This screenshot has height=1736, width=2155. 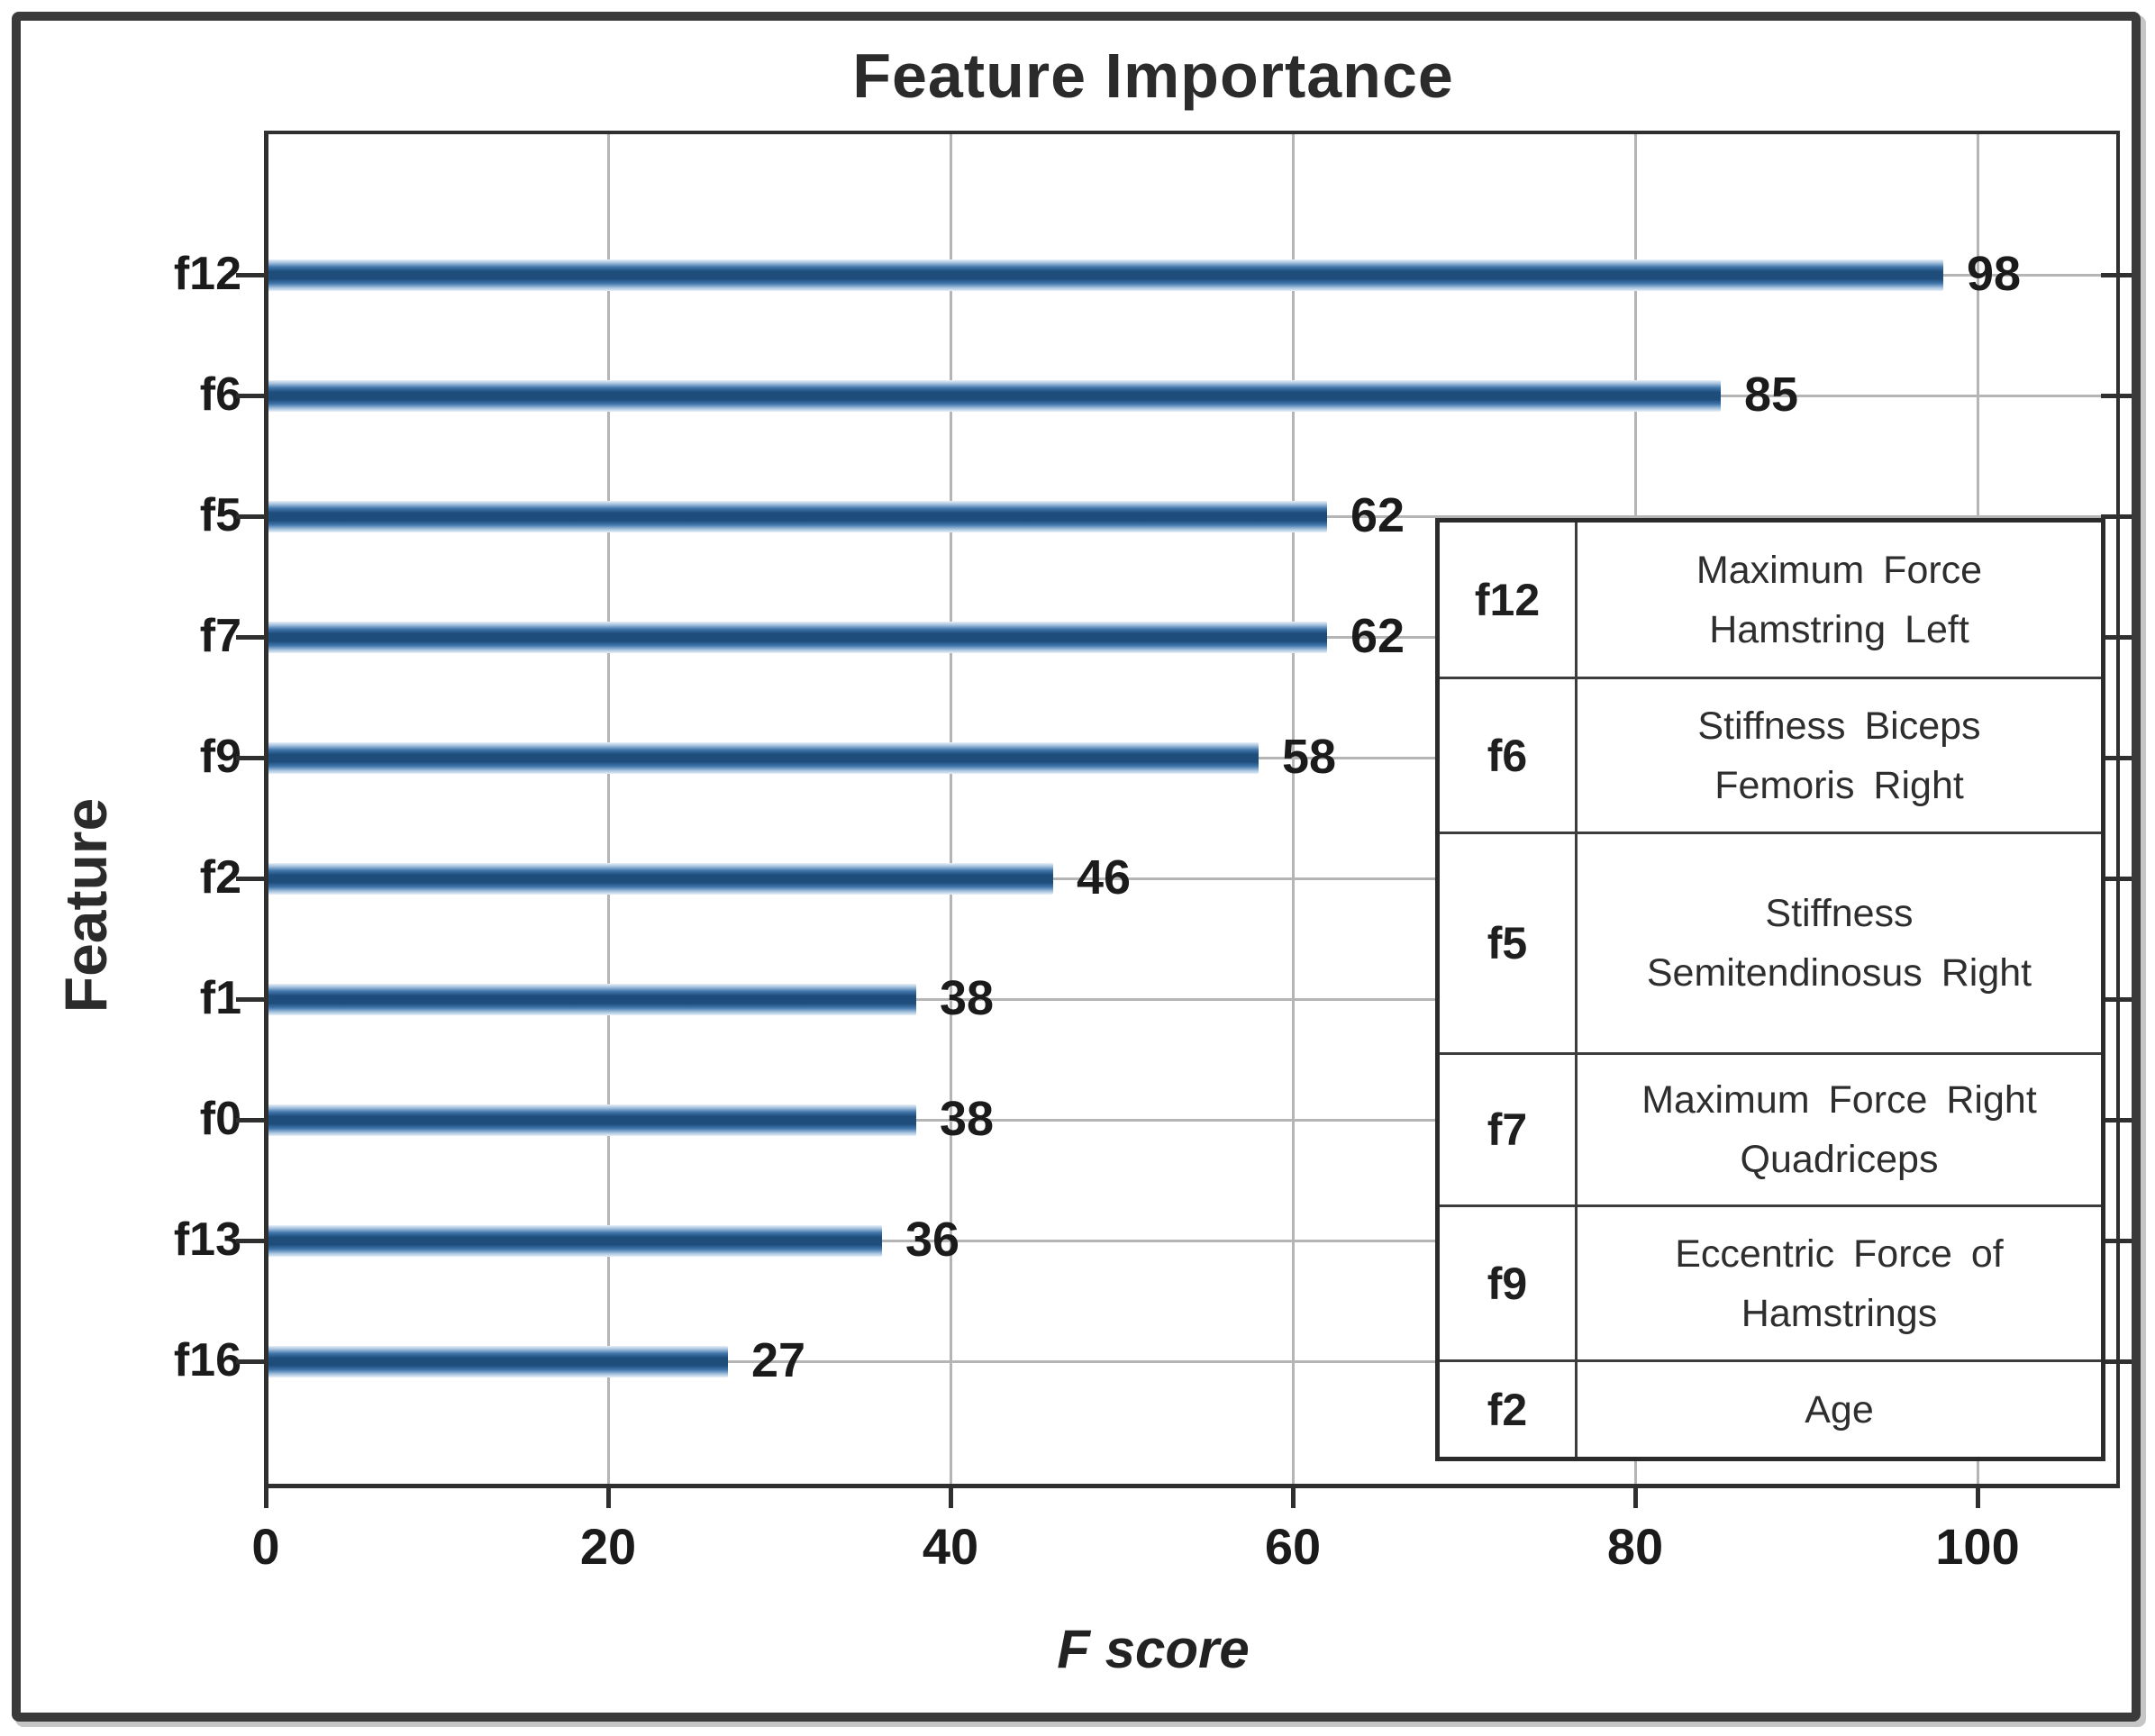 I want to click on y-tick-label: f13, so click(x=207, y=1239).